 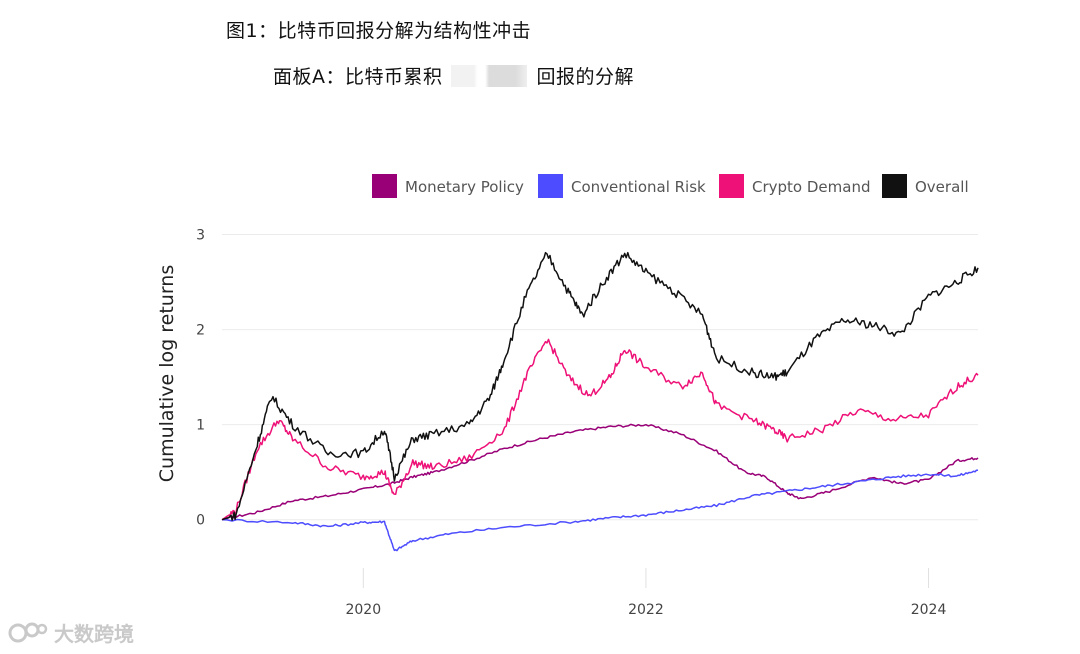 What do you see at coordinates (28, 632) in the screenshot?
I see `logo-icon` at bounding box center [28, 632].